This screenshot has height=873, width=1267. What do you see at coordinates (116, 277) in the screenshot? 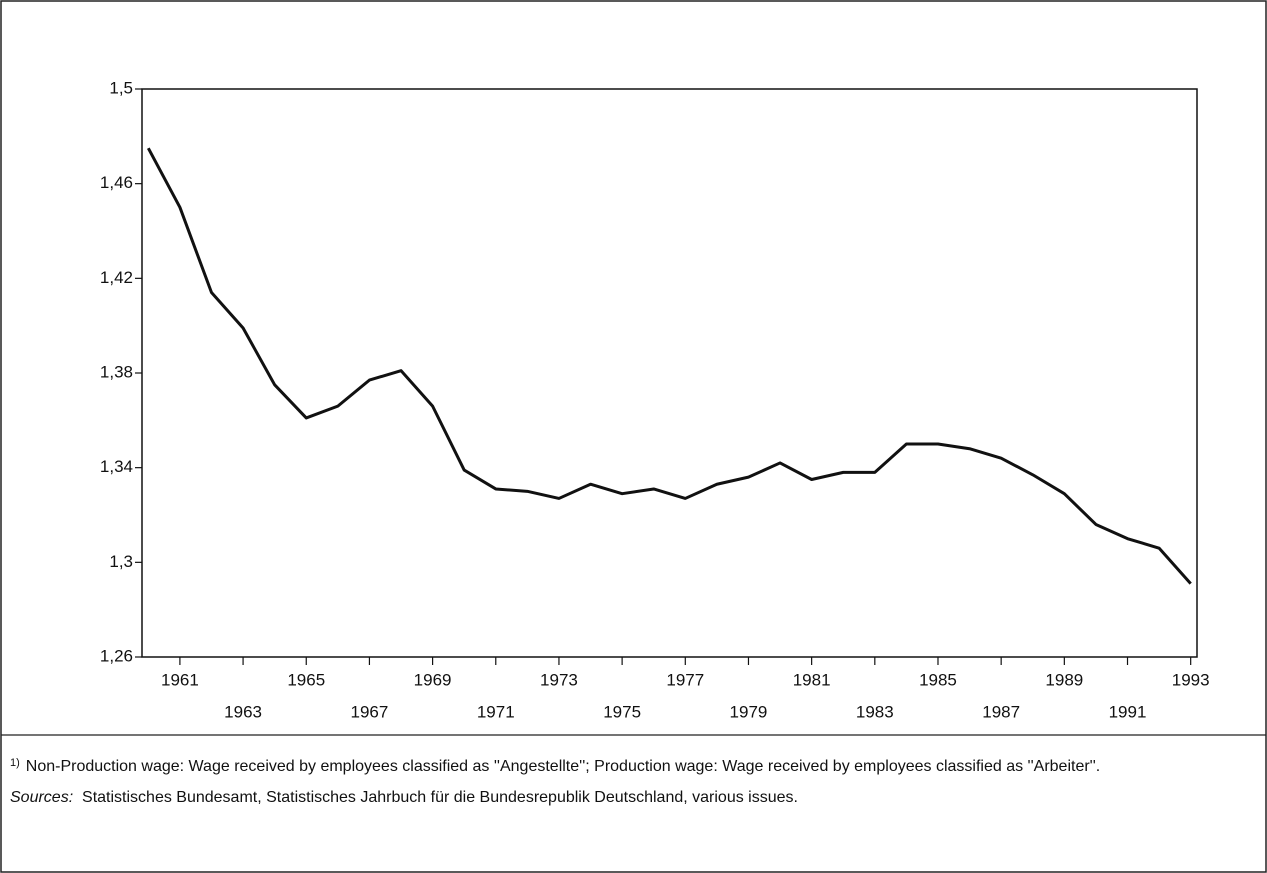
I see `y-tick-label: 1,42` at bounding box center [116, 277].